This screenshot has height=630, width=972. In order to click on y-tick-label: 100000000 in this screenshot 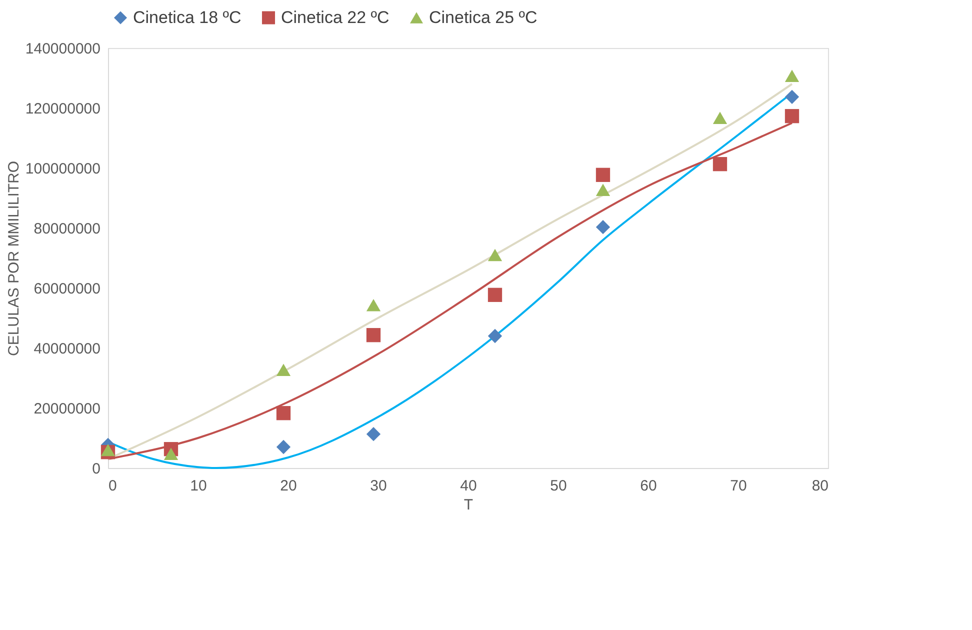, I will do `click(62, 169)`.